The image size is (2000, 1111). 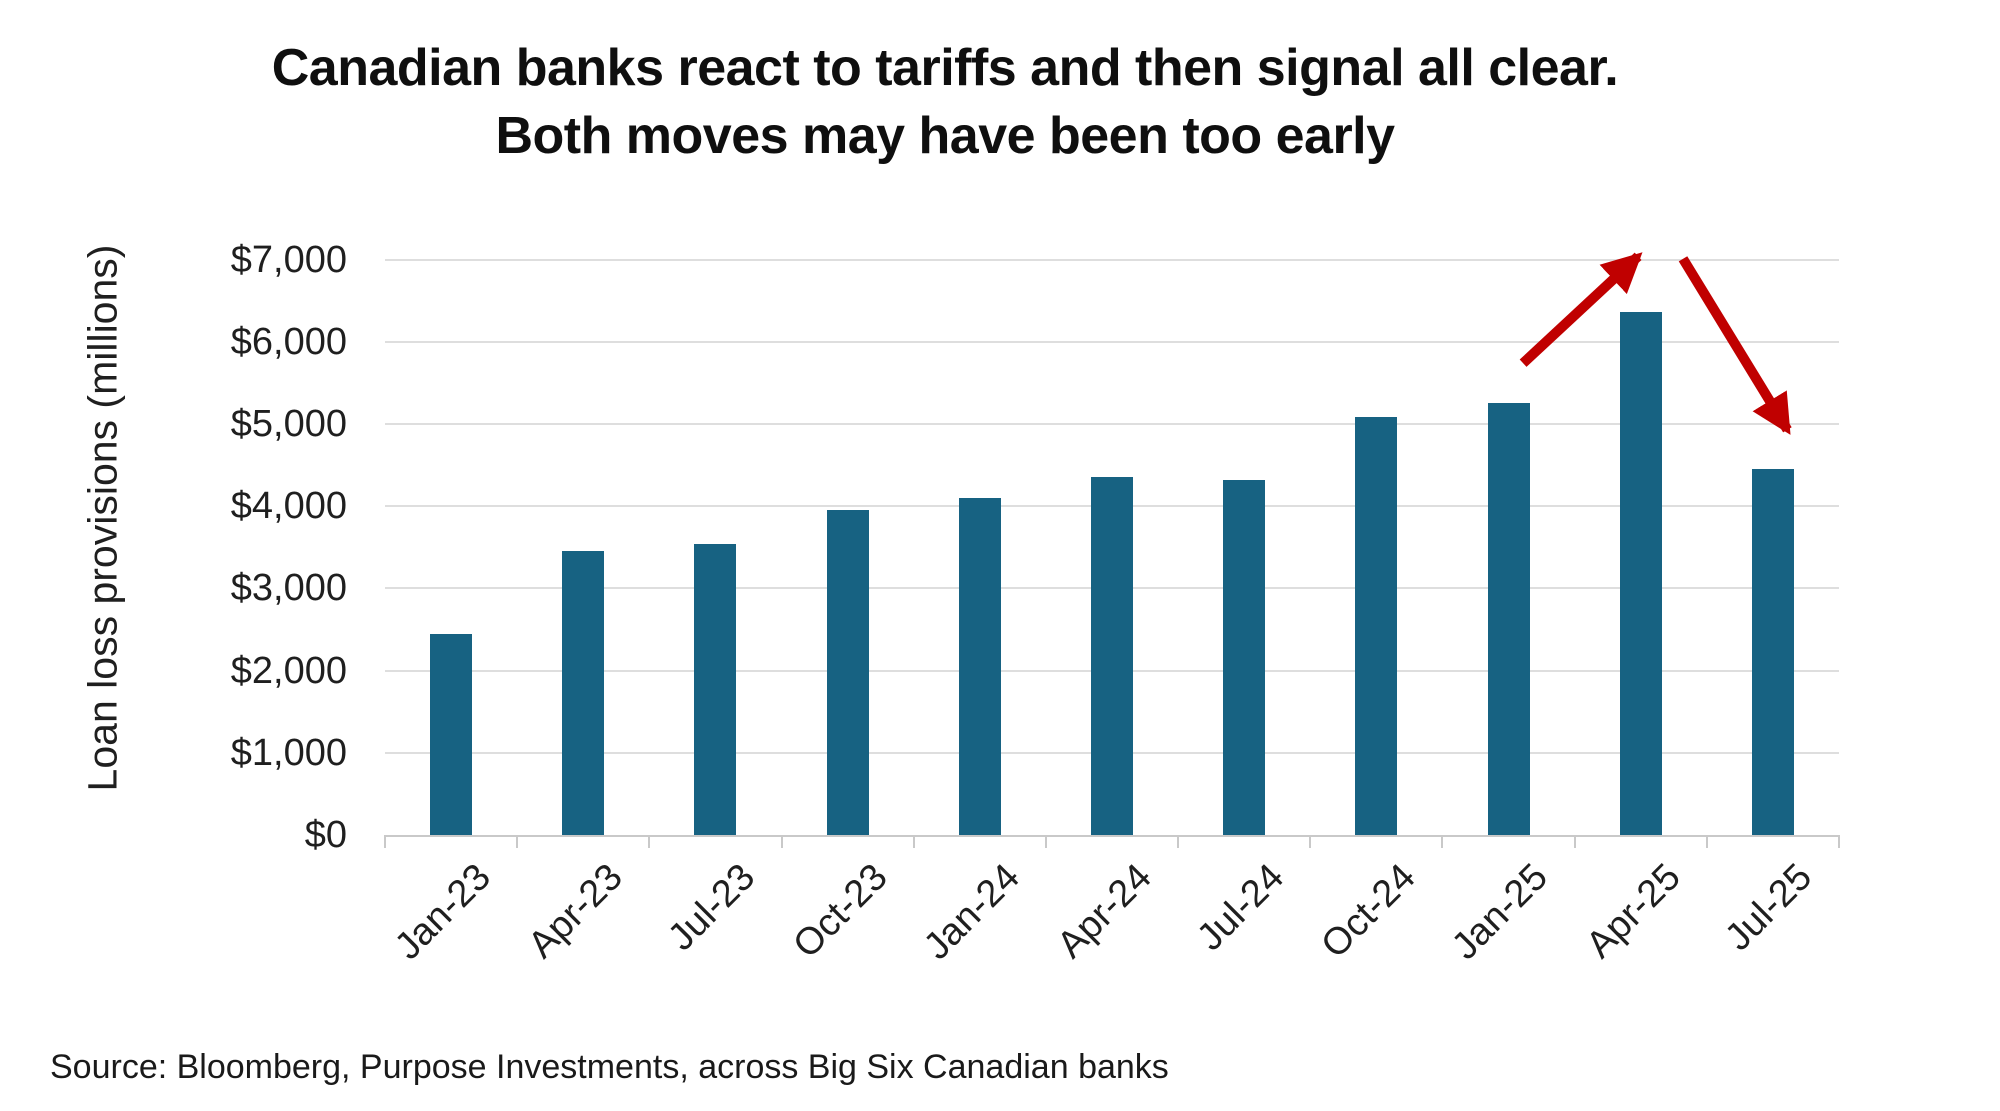 I want to click on y-tick-label: $3,000, so click(x=288, y=588).